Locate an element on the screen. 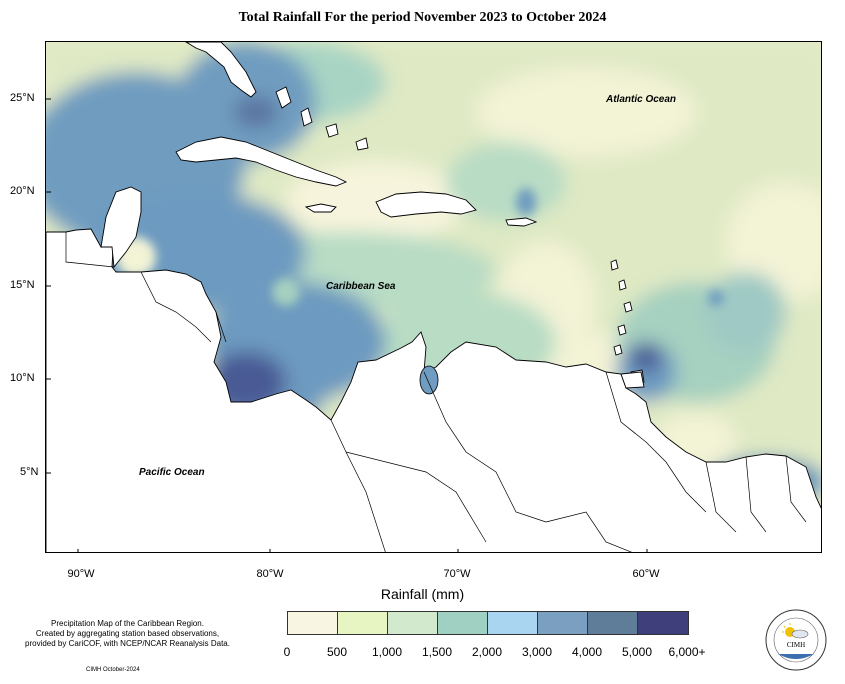  legend-tick-3: 1,500 is located at coordinates (437, 652).